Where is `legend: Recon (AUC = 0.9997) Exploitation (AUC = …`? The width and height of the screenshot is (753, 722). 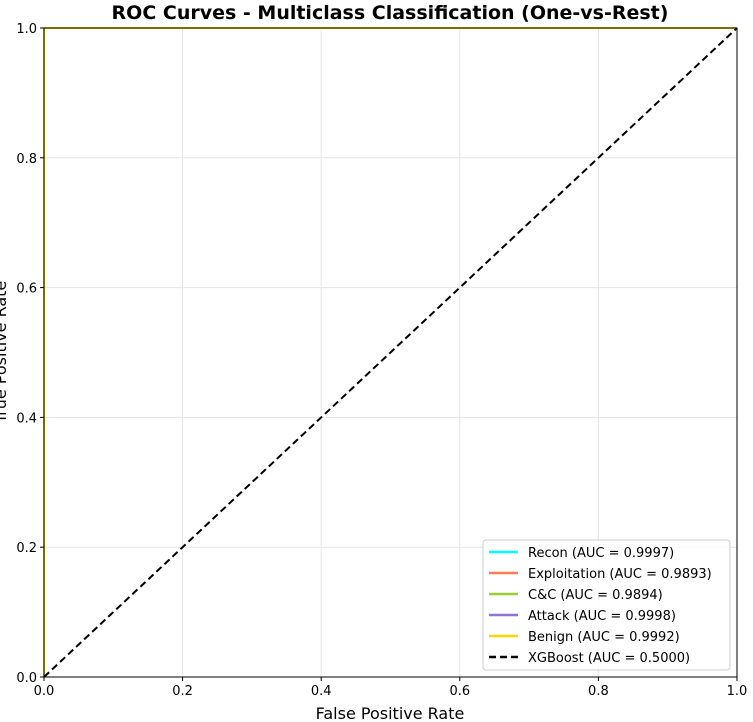
legend: Recon (AUC = 0.9997) Exploitation (AUC = … is located at coordinates (606, 605).